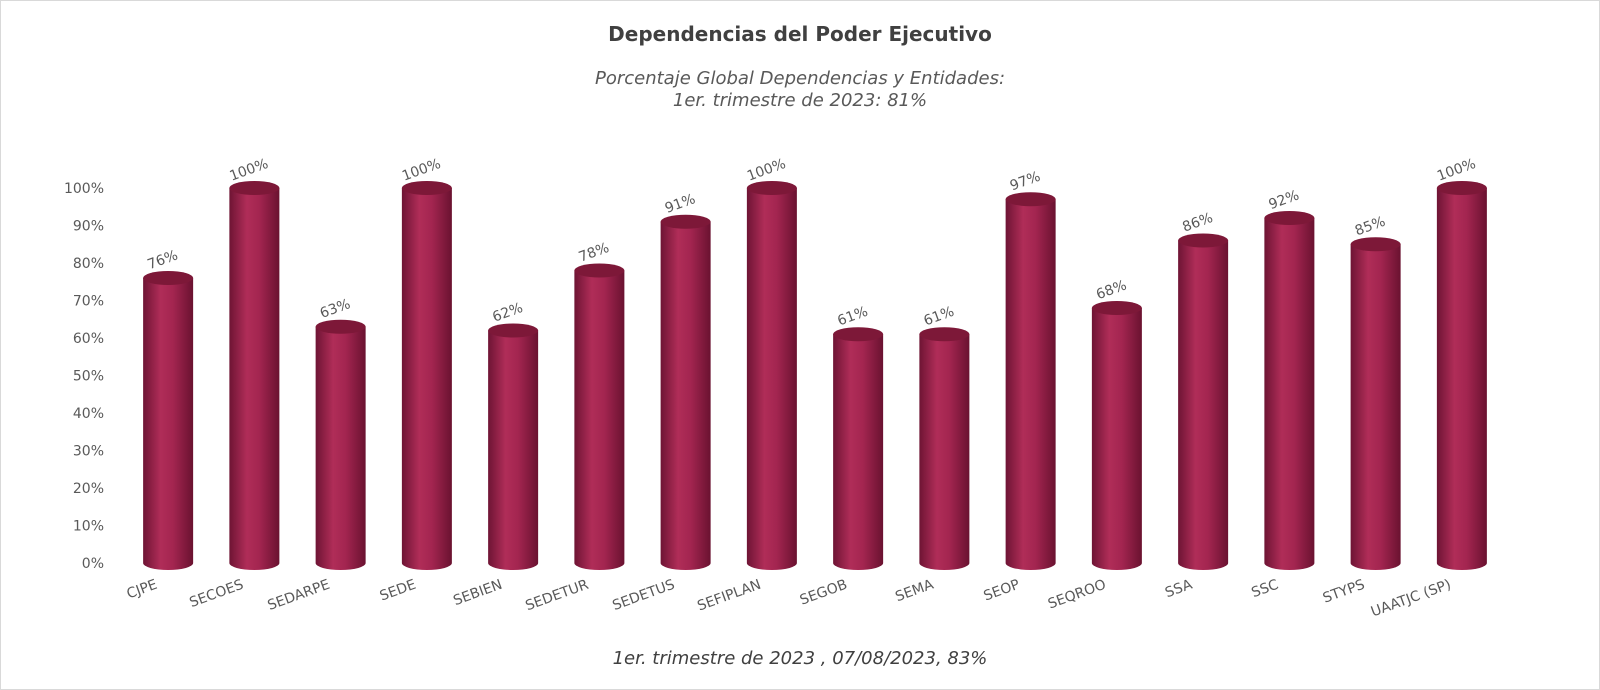  I want to click on chart-footer: 1er. trimestre de 2023 , 07/08/2023, 83%, so click(800, 658).